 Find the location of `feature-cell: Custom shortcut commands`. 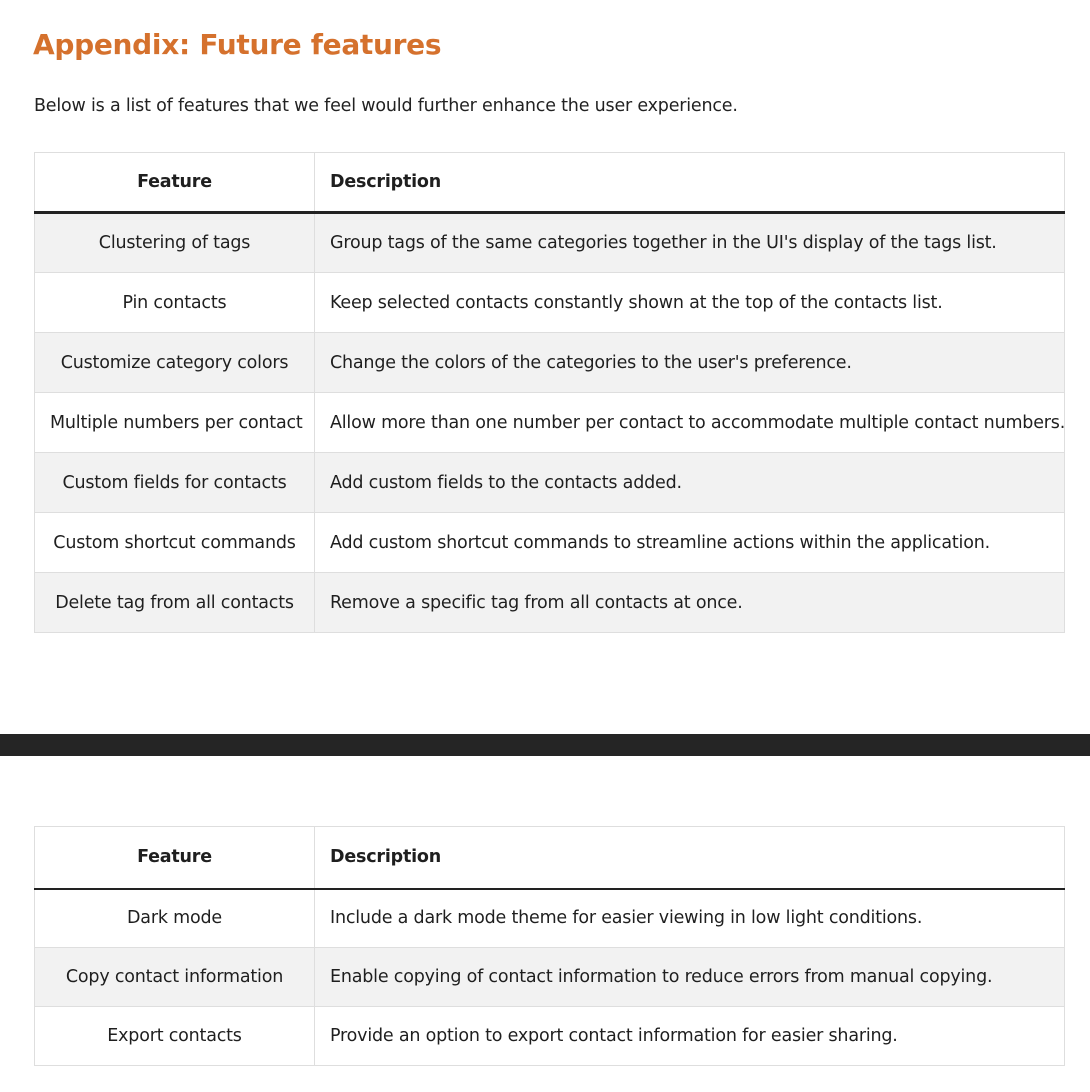

feature-cell: Custom shortcut commands is located at coordinates (174, 542).